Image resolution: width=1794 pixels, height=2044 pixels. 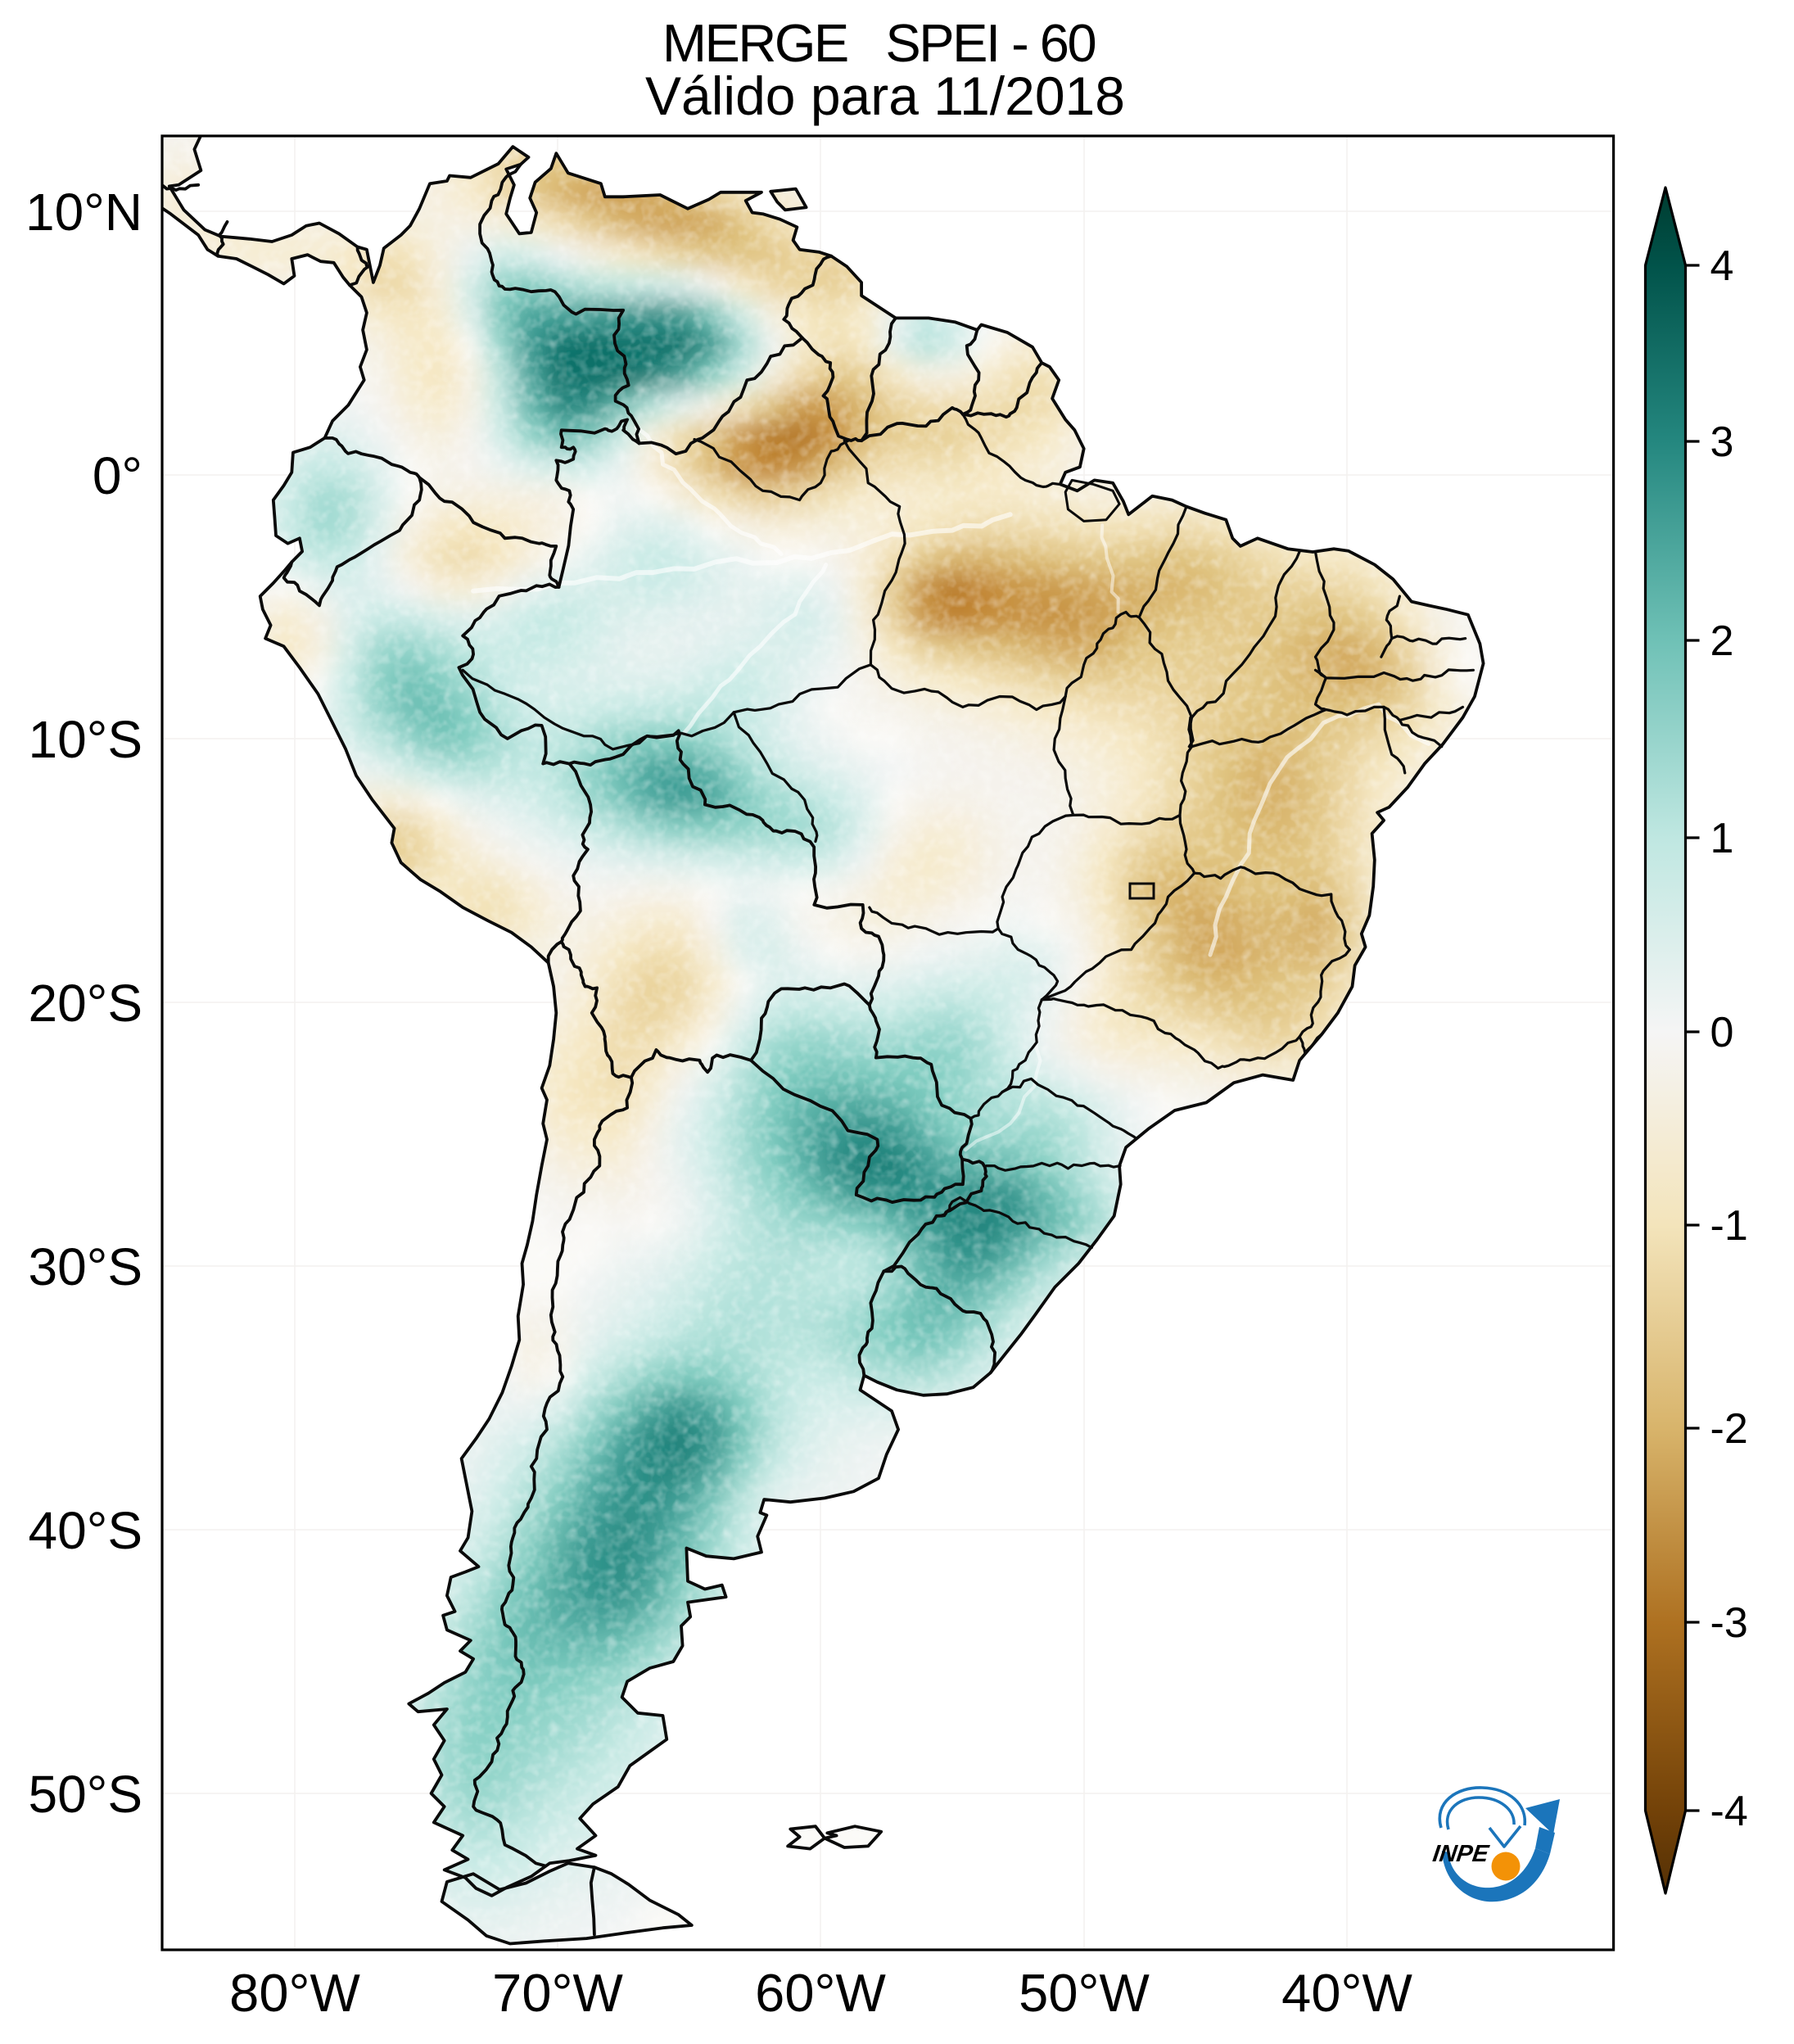 I want to click on svg-text: 60°W, so click(x=820, y=1993).